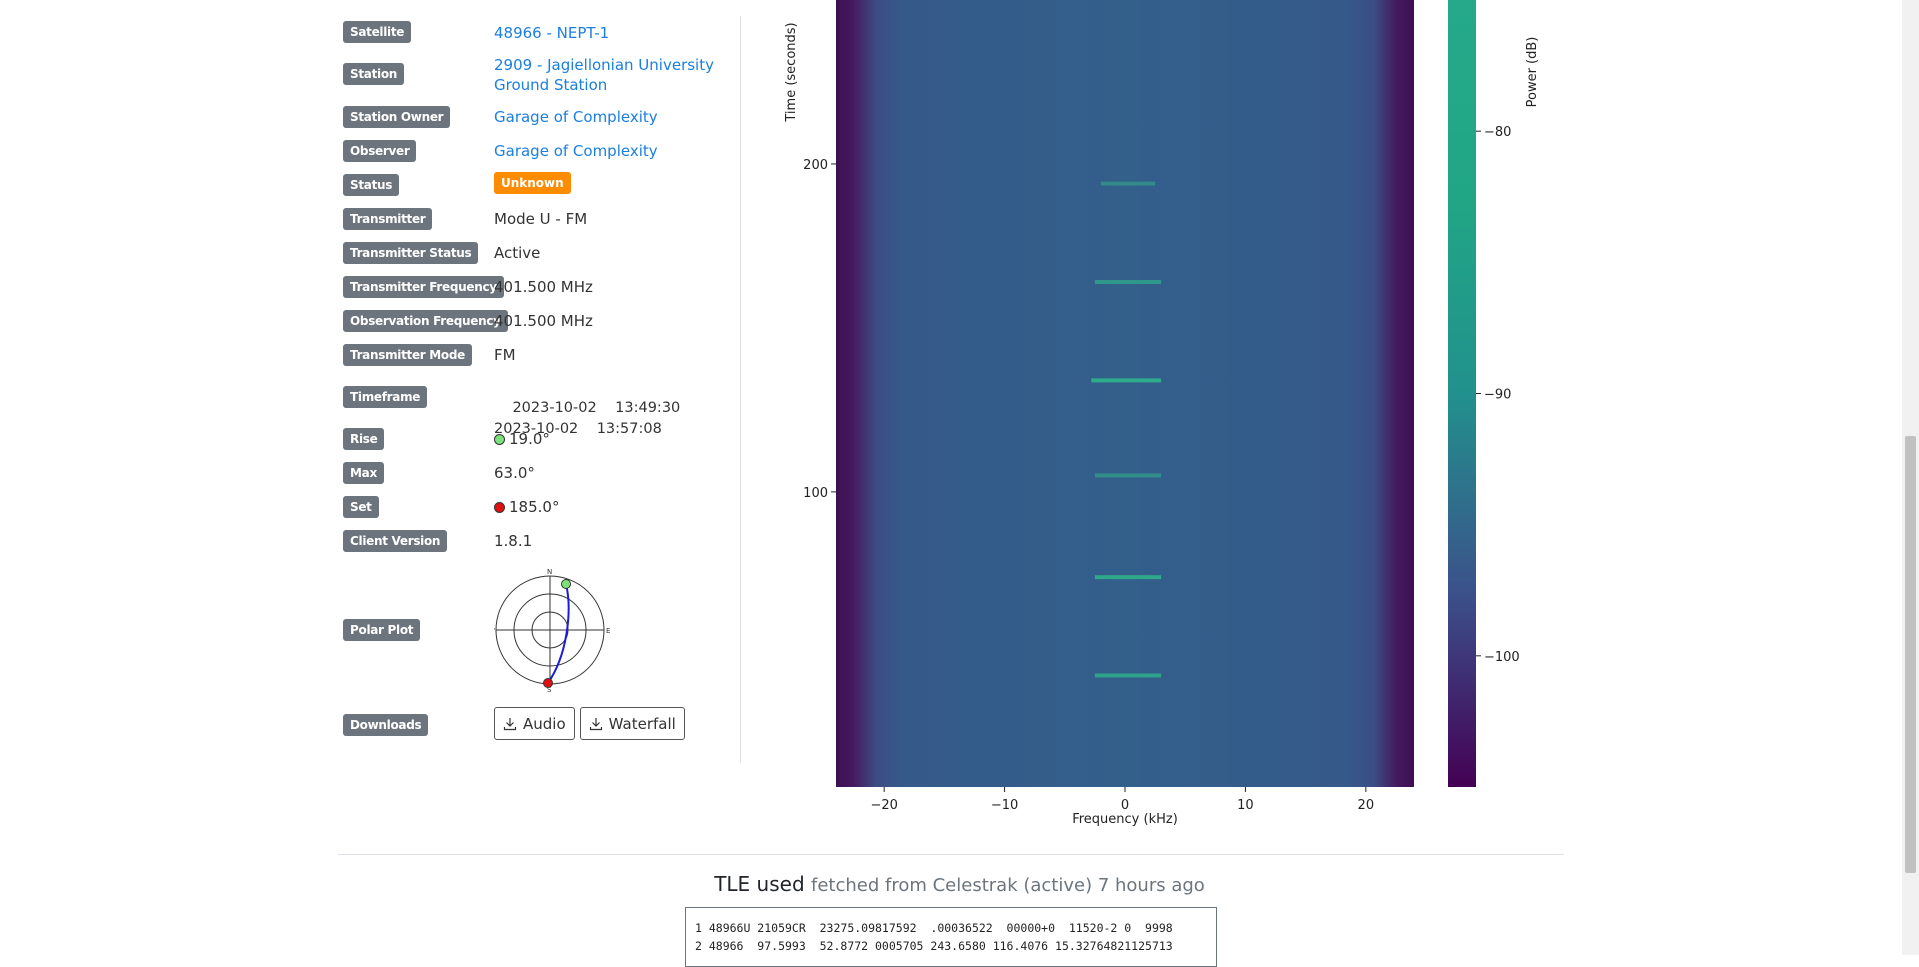 Image resolution: width=1919 pixels, height=967 pixels. Describe the element at coordinates (791, 72) in the screenshot. I see `y-axis-label: Time (seconds)` at that location.